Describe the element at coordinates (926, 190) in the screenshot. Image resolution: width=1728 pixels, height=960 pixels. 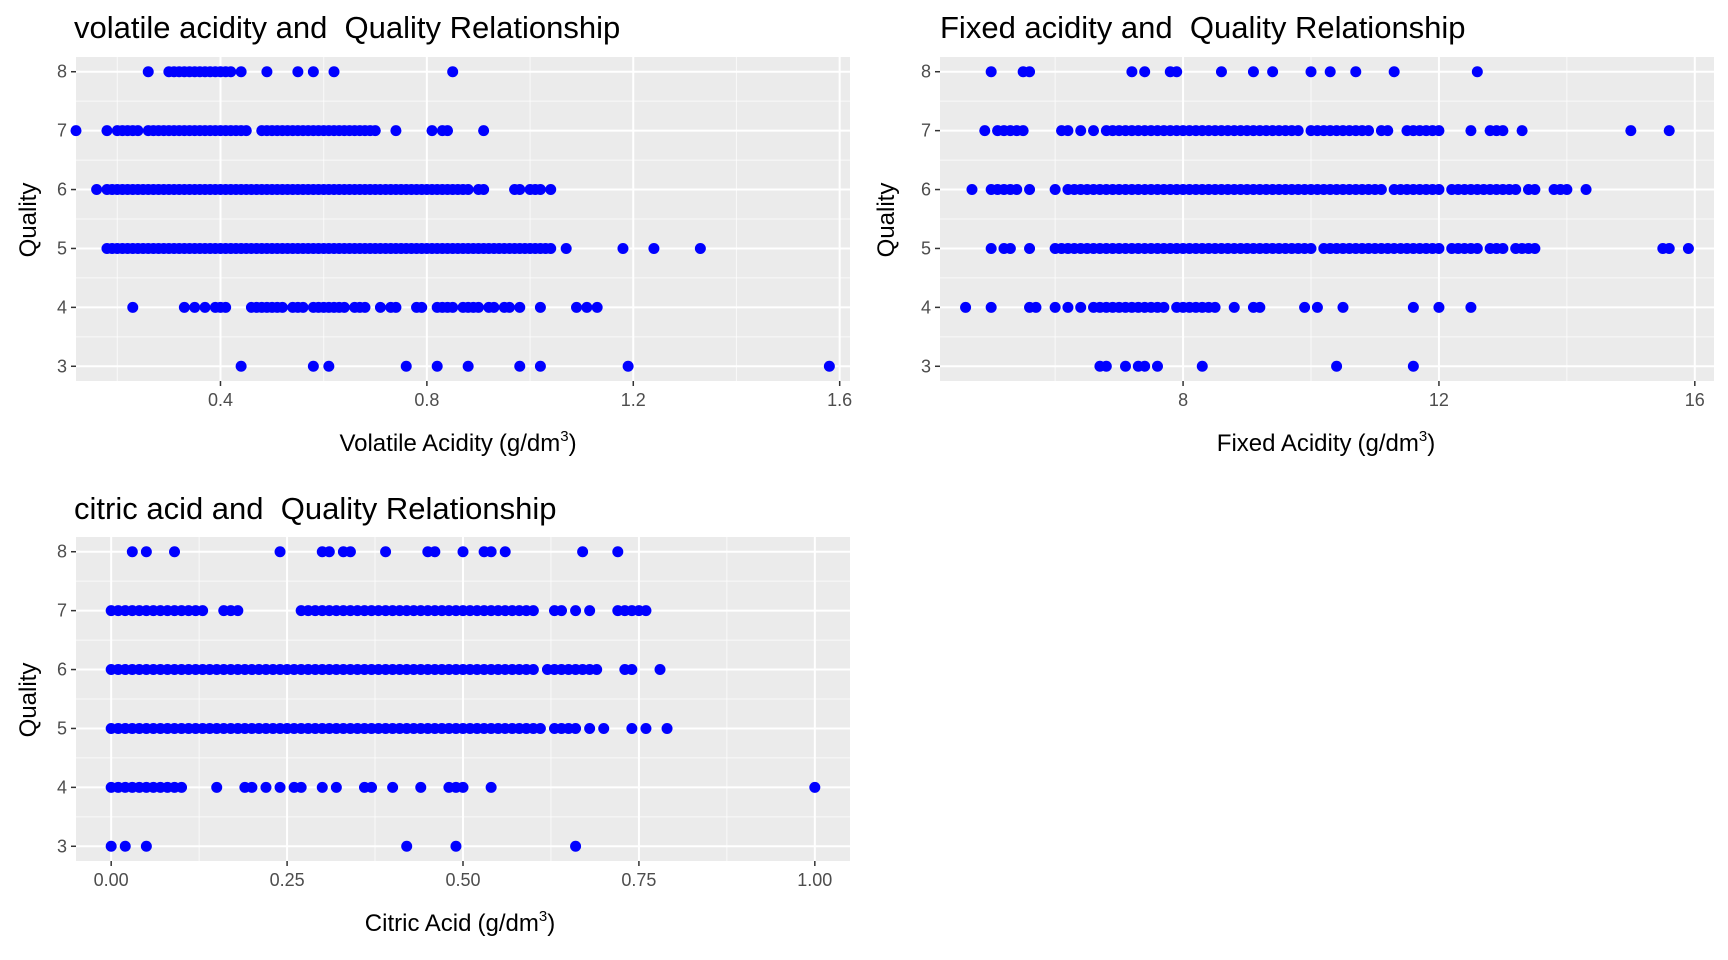
I see `y-tick-label: 6` at that location.